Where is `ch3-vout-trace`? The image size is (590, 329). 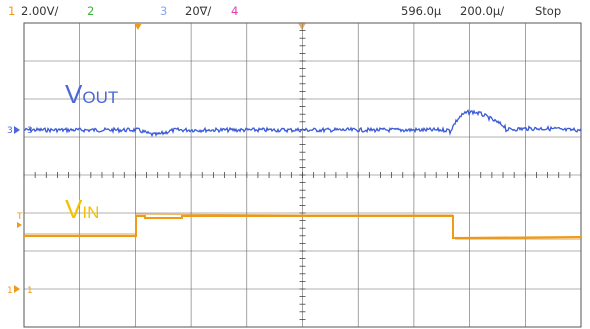
ch3-vout-trace is located at coordinates (302, 123).